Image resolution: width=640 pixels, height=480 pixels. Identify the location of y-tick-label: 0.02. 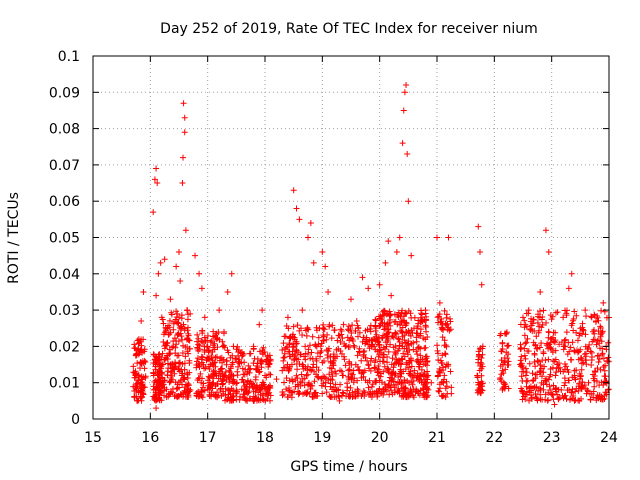
(64, 347).